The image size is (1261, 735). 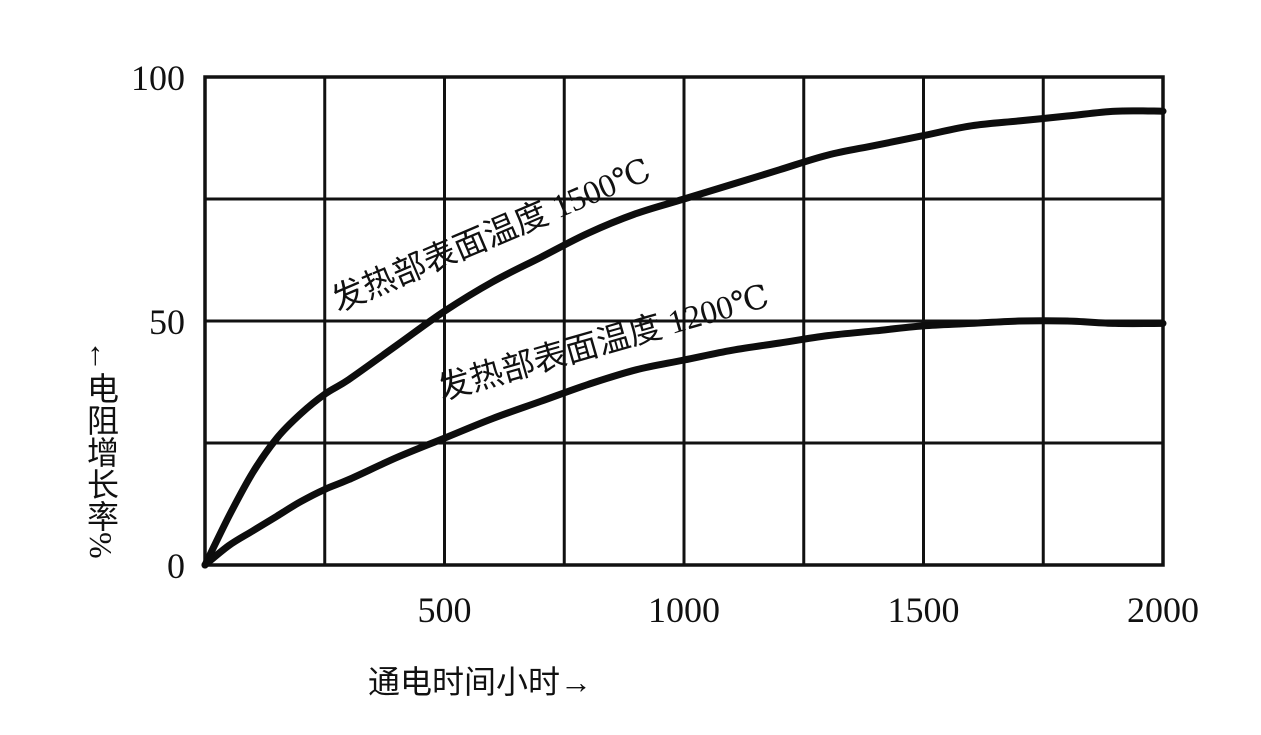 What do you see at coordinates (445, 610) in the screenshot?
I see `x-tick-label: 500` at bounding box center [445, 610].